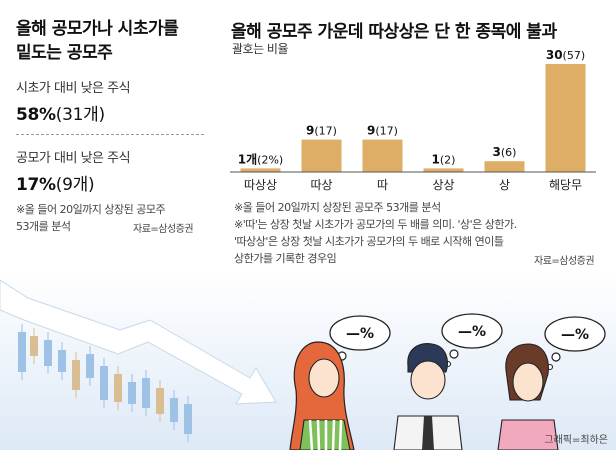 The height and width of the screenshot is (450, 616). I want to click on stat1-value-row: 58%(31개), so click(60, 112).